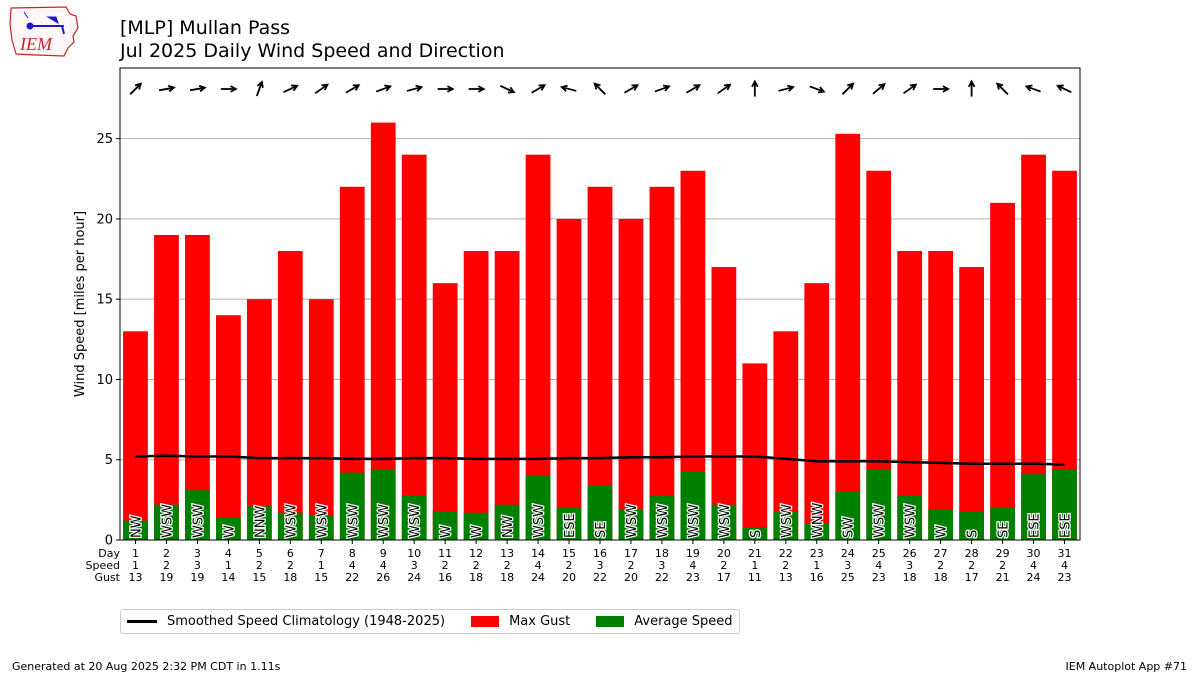 This screenshot has height=675, width=1200. What do you see at coordinates (414, 577) in the screenshot?
I see `x-tick-label: 24` at bounding box center [414, 577].